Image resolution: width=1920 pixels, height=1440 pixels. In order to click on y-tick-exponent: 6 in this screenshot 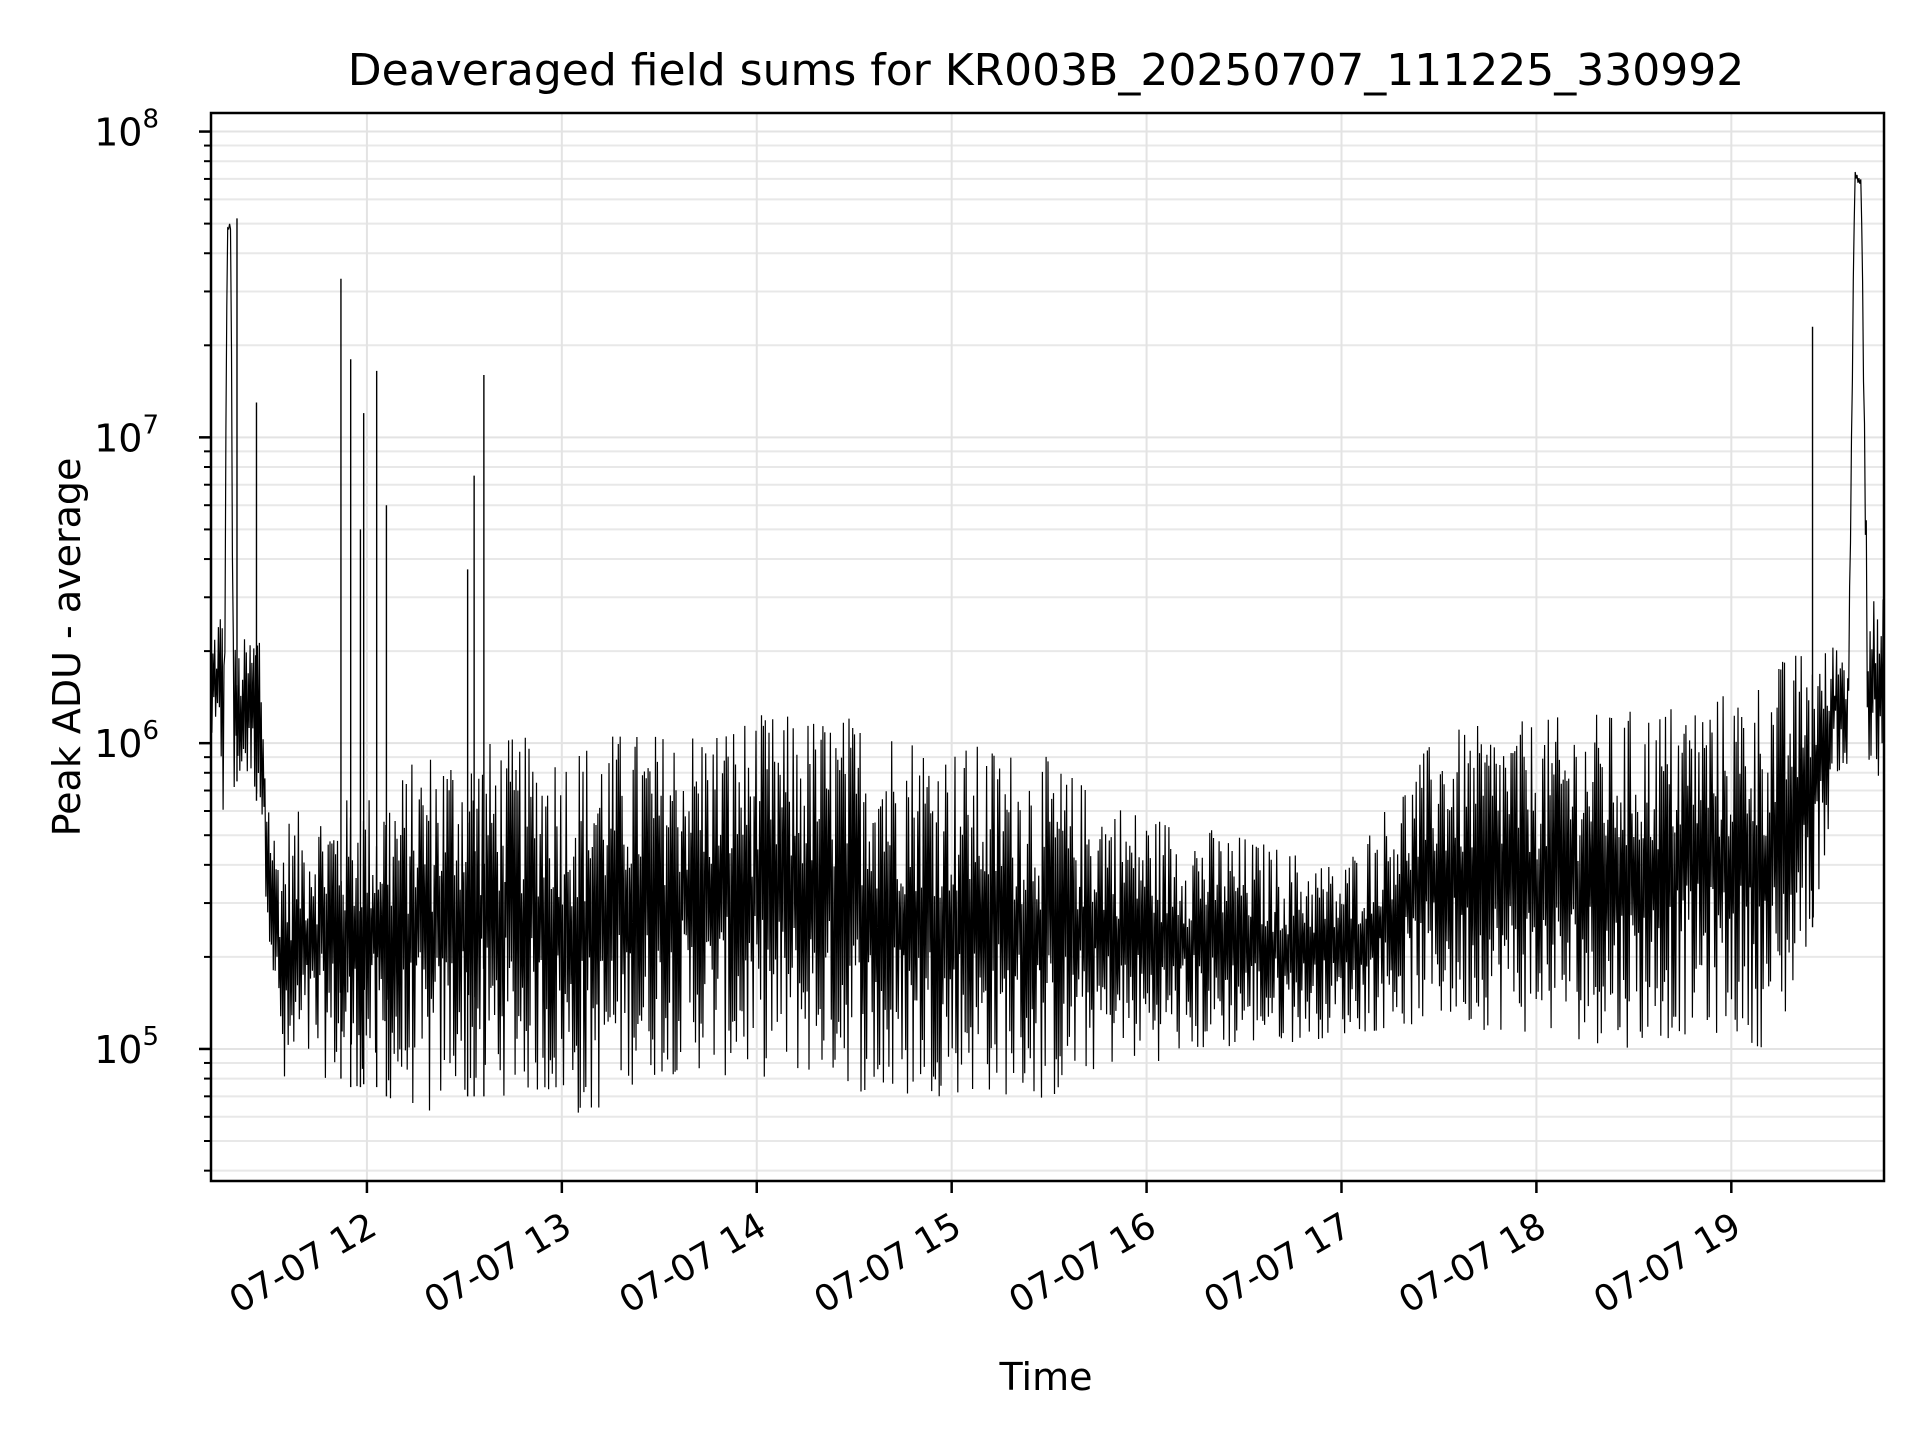, I will do `click(150, 731)`.